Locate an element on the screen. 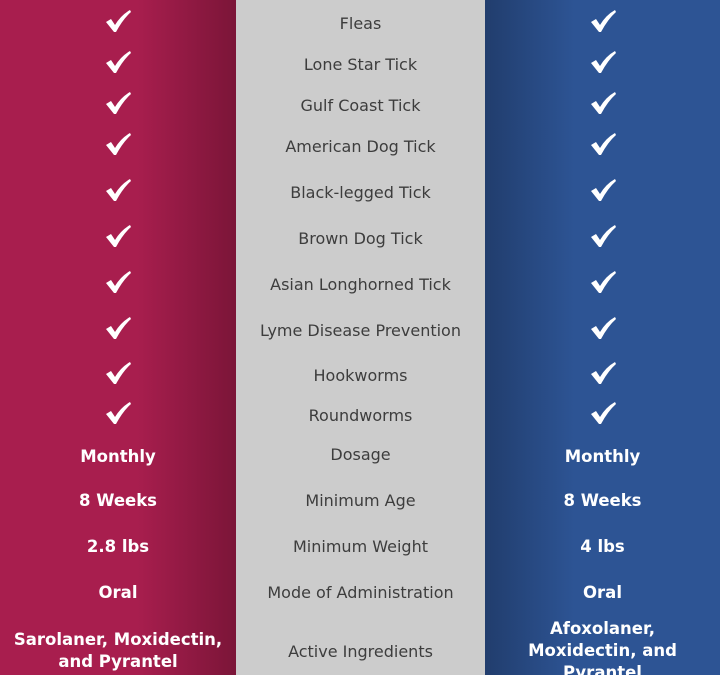 The width and height of the screenshot is (720, 684). right-value: Monthly is located at coordinates (602, 456).